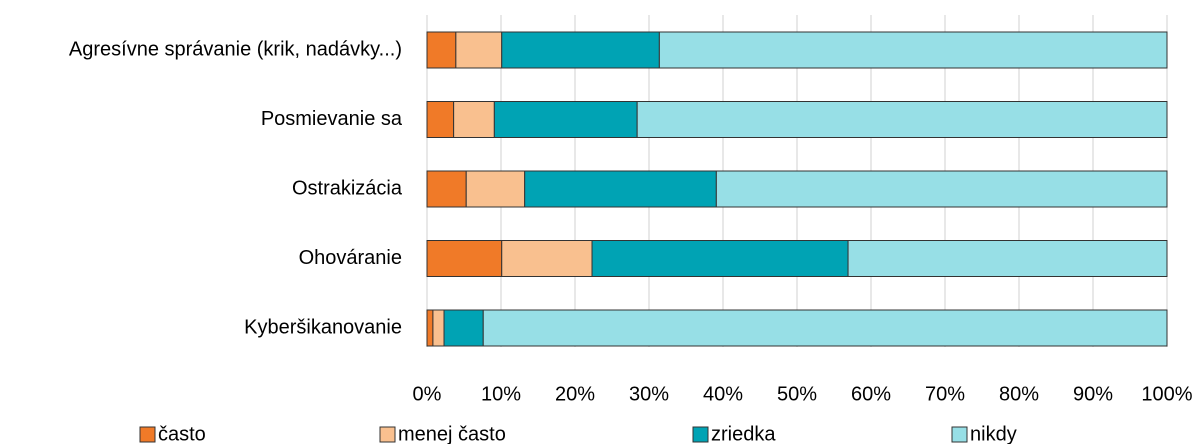  Describe the element at coordinates (182, 433) in the screenshot. I see `legend-label: často` at that location.